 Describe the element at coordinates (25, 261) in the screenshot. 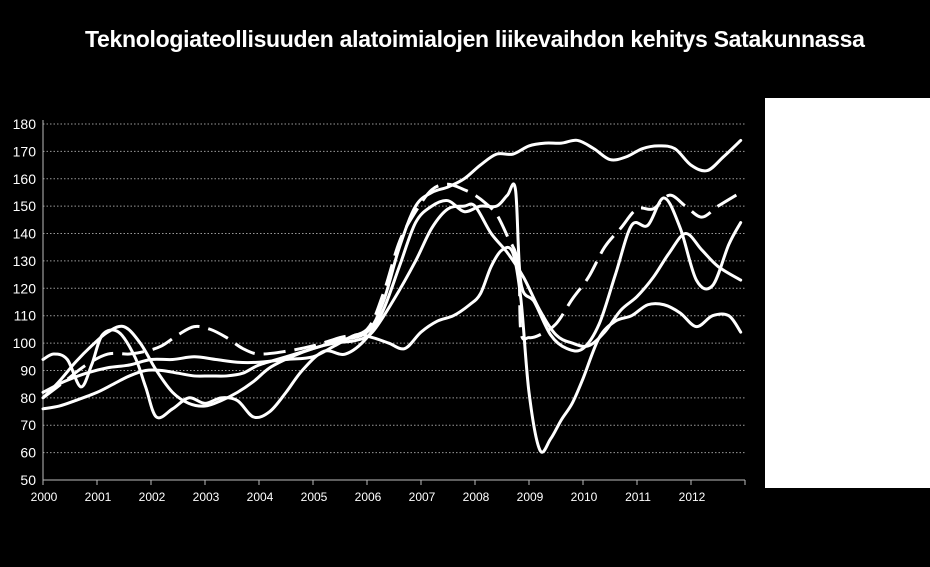

I see `y-tick-label: 130` at that location.